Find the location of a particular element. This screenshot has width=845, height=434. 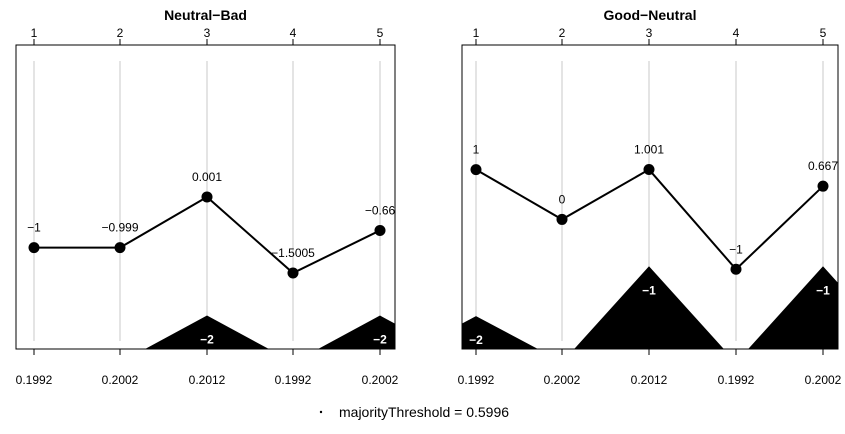

value-label: 0.001 is located at coordinates (207, 177).